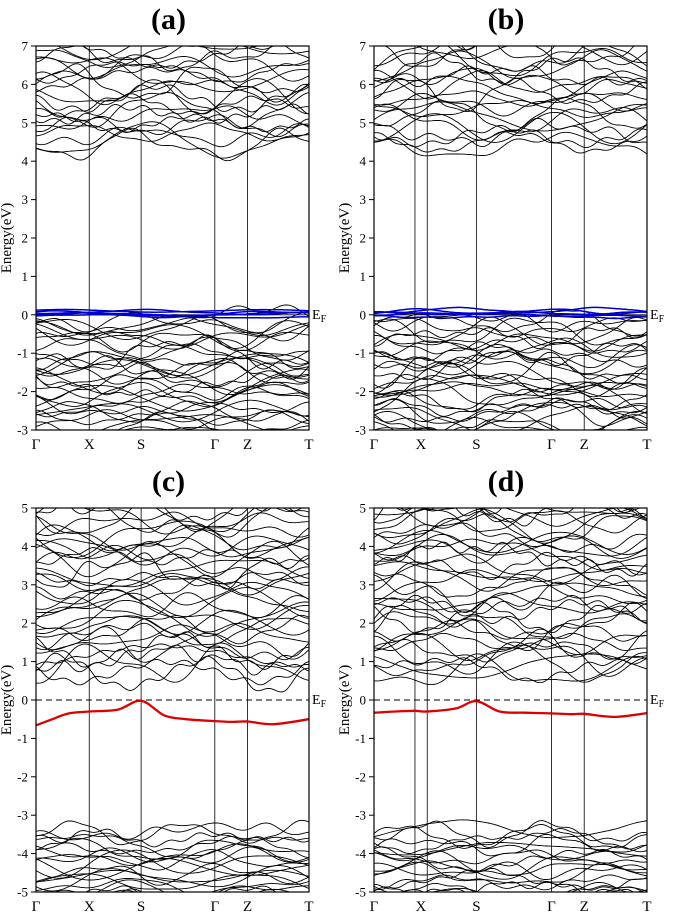 The height and width of the screenshot is (924, 675). Describe the element at coordinates (506, 481) in the screenshot. I see `panel-d-label: (d)` at that location.